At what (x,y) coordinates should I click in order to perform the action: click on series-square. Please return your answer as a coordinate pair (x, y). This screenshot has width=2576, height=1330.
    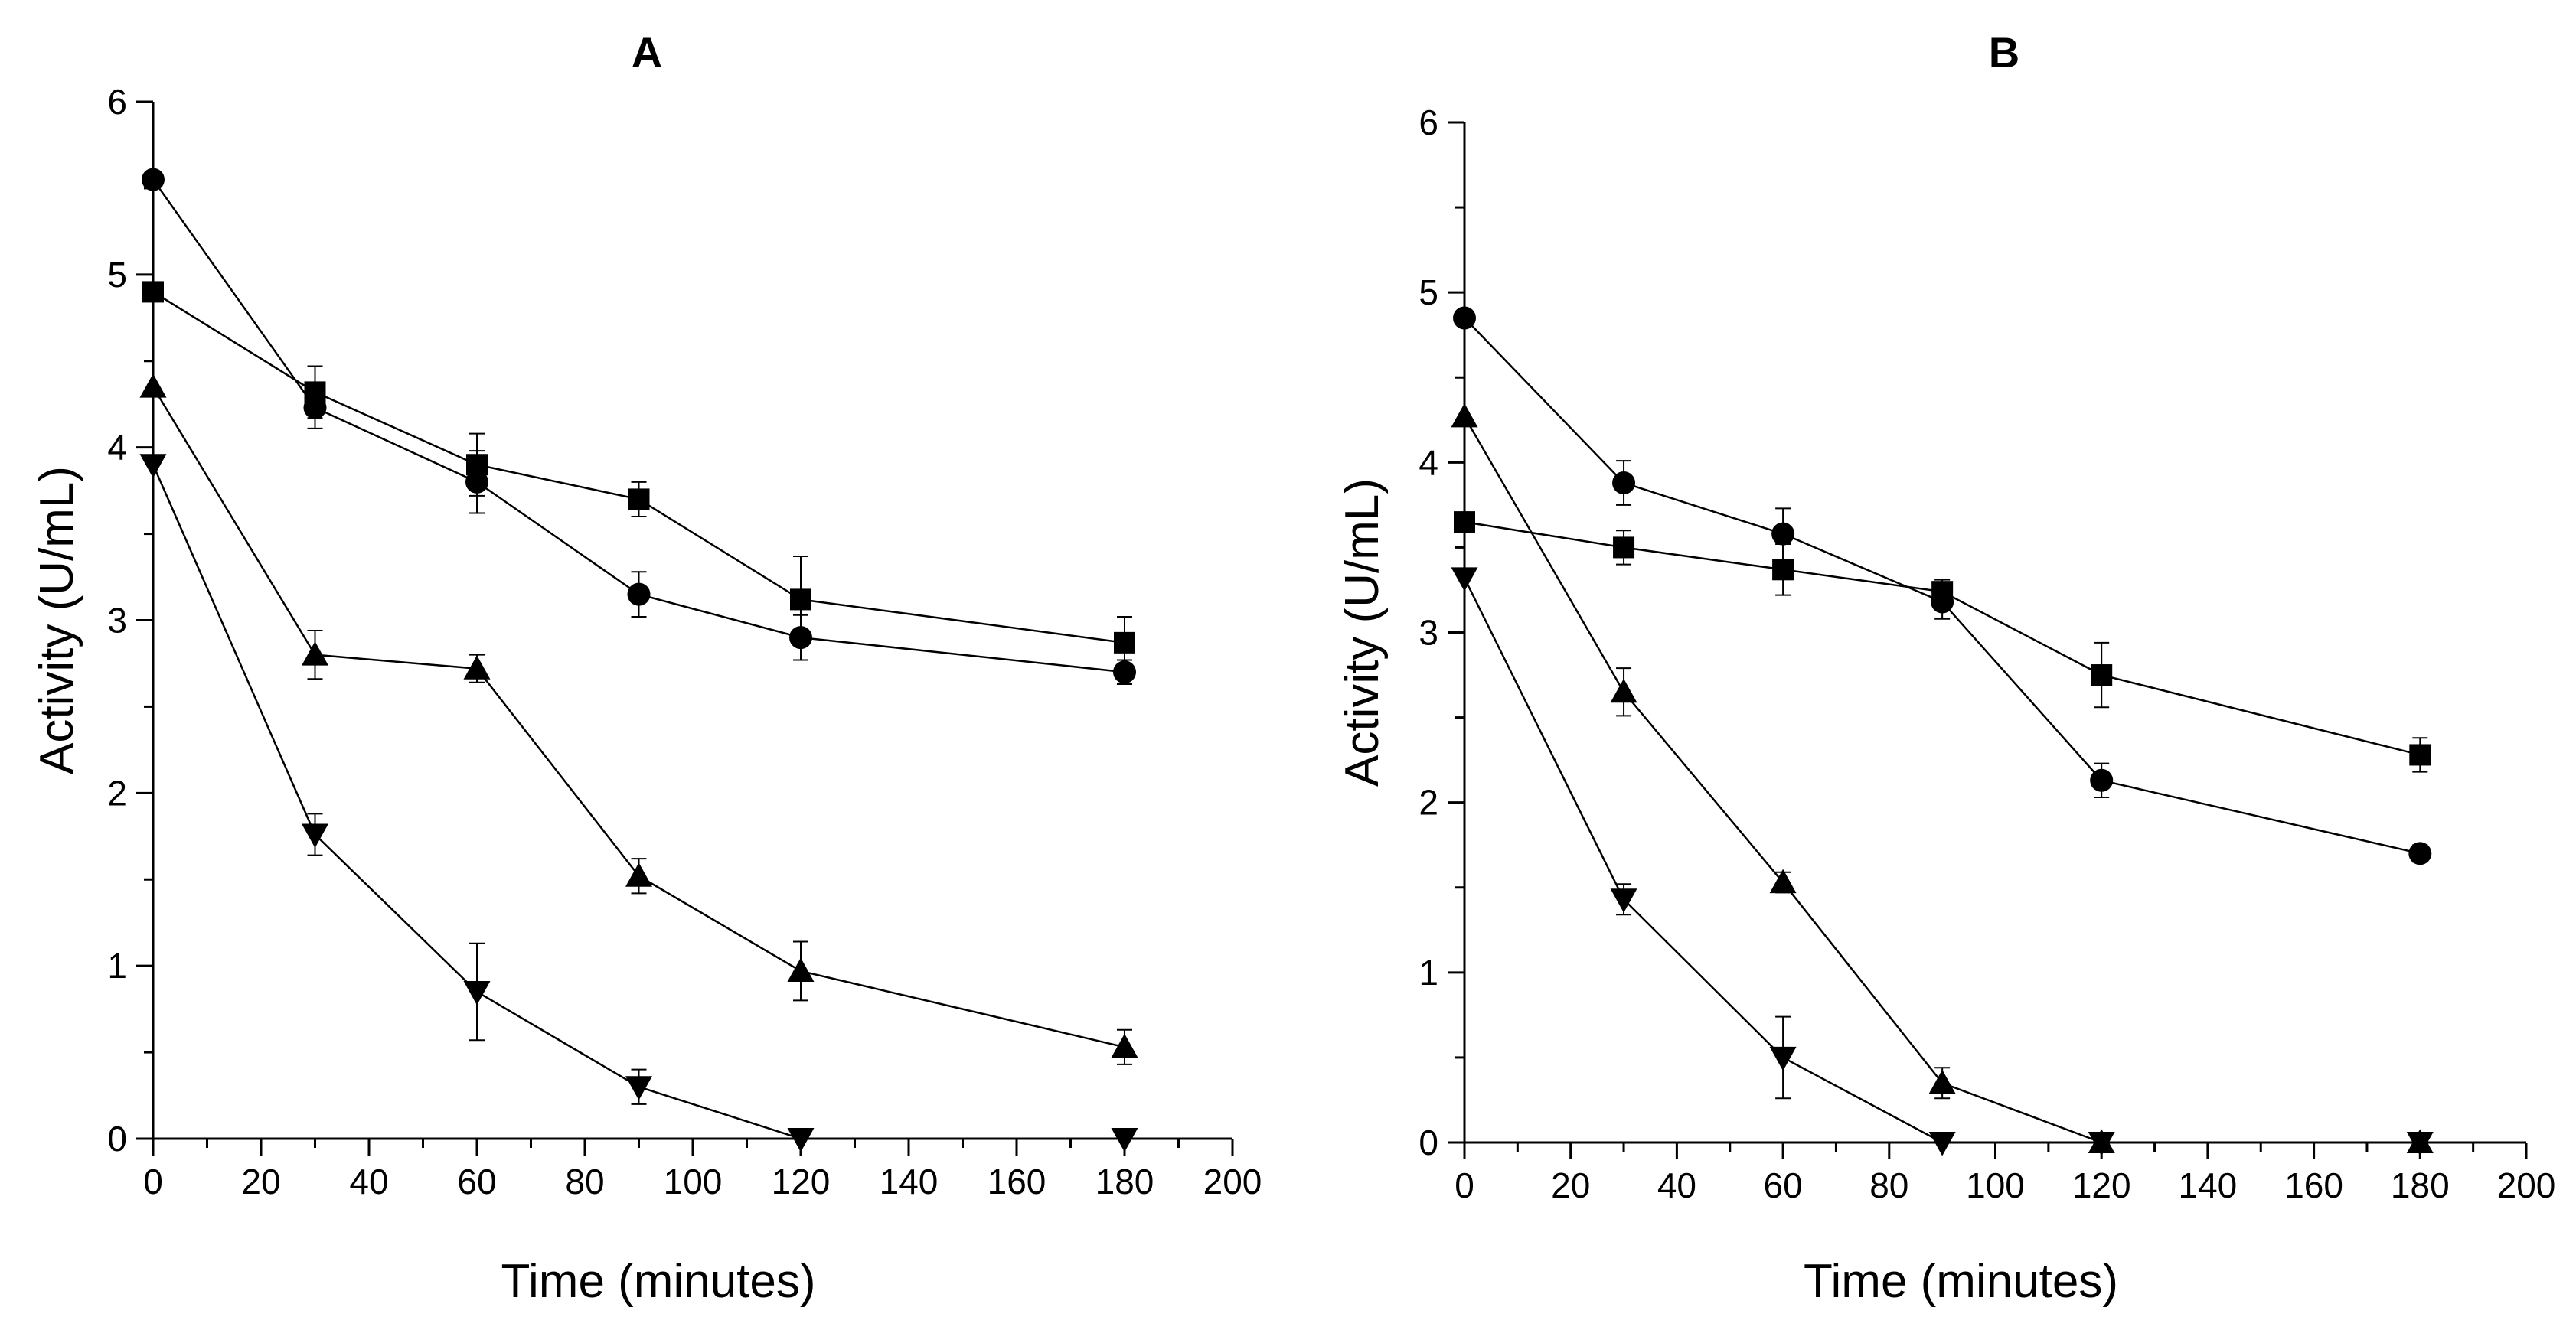
    Looking at the image, I should click on (1942, 642).